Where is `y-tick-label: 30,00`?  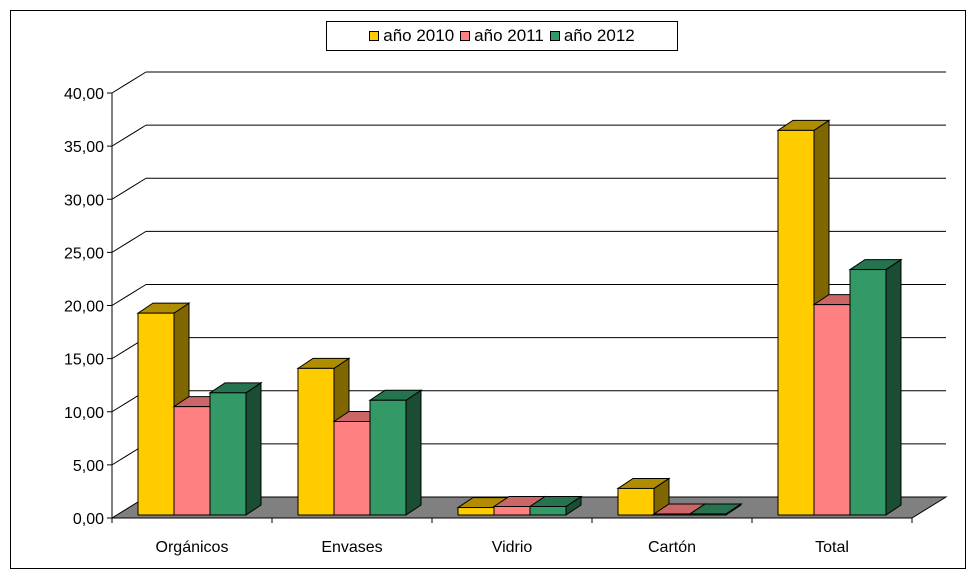
y-tick-label: 30,00 is located at coordinates (84, 200).